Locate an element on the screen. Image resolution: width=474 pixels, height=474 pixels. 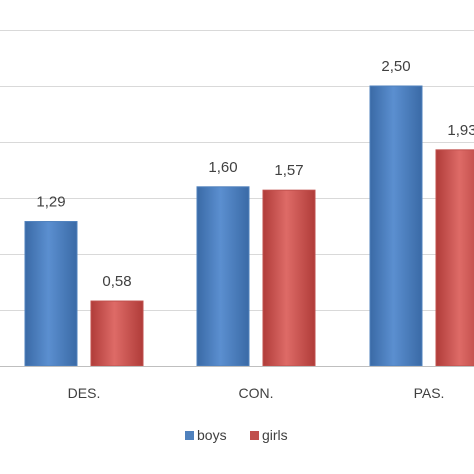
bar-girls-des is located at coordinates (117, 333).